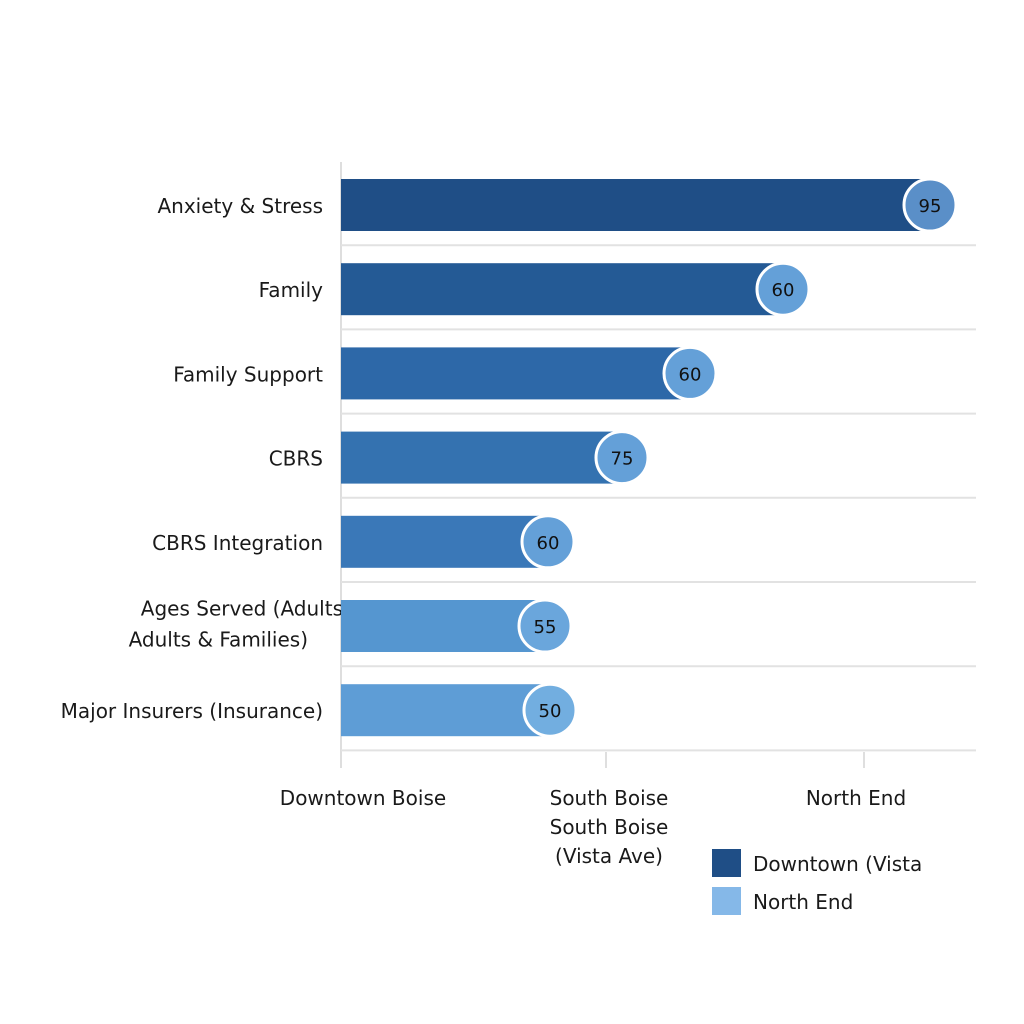 The height and width of the screenshot is (1024, 1024). What do you see at coordinates (609, 856) in the screenshot?
I see `x-tick-label: (Vista Ave)` at bounding box center [609, 856].